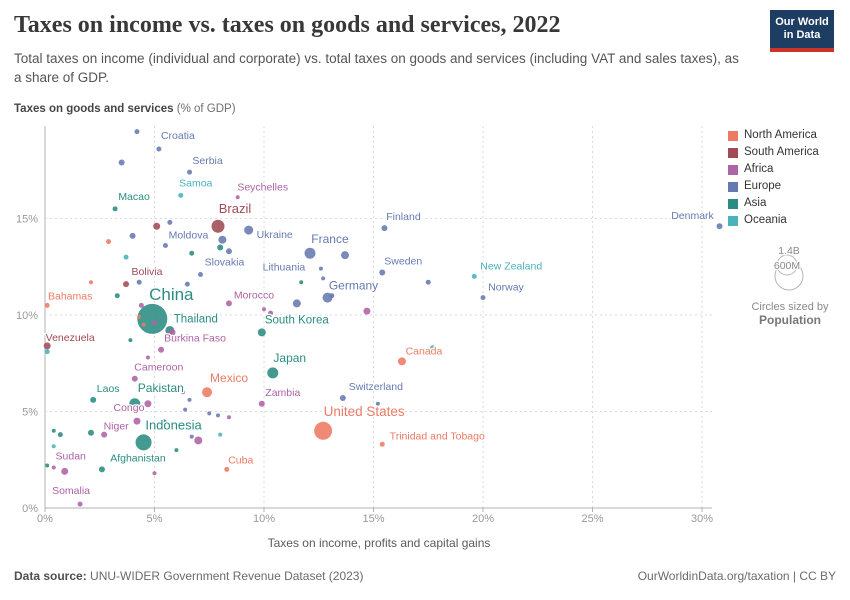 The height and width of the screenshot is (600, 850). What do you see at coordinates (237, 197) in the screenshot?
I see `data-point-seychelles` at bounding box center [237, 197].